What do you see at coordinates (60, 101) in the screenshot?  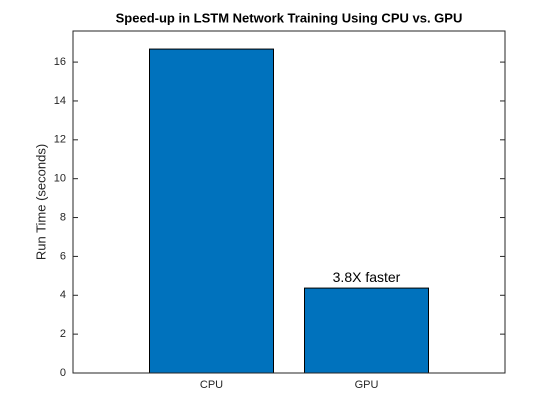 I see `y-tick-label: 14` at bounding box center [60, 101].